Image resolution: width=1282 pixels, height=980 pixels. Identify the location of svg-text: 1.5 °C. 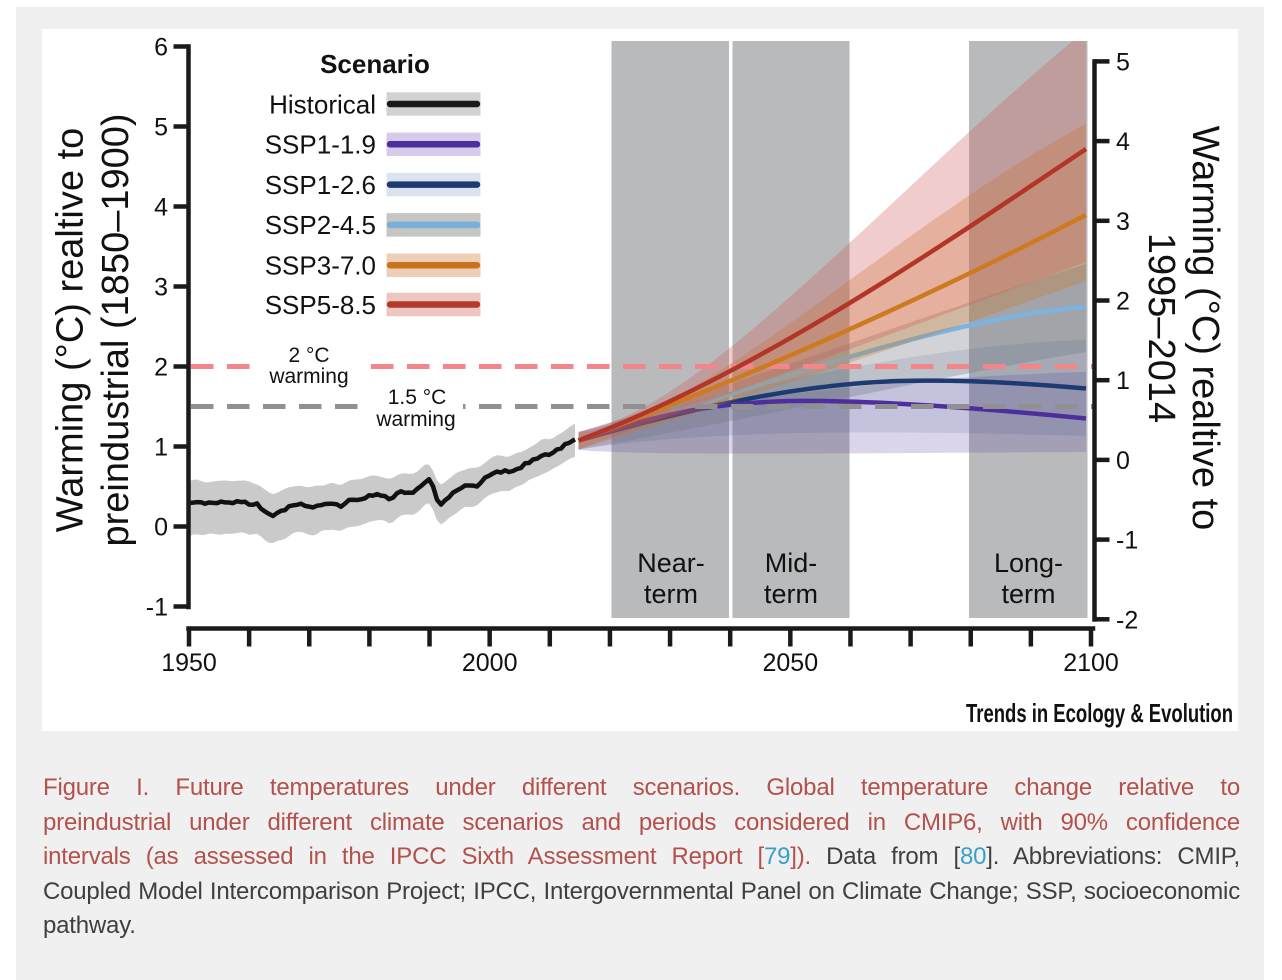
(417, 397).